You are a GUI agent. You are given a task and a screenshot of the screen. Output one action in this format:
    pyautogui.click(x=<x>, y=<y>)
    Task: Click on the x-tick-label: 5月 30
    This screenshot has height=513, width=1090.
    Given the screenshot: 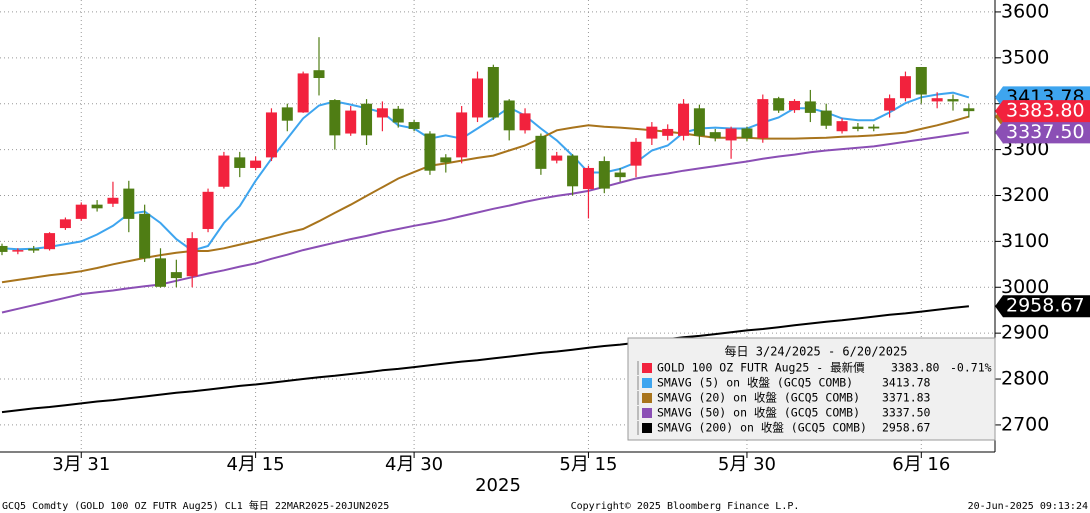 What is the action you would take?
    pyautogui.click(x=747, y=464)
    